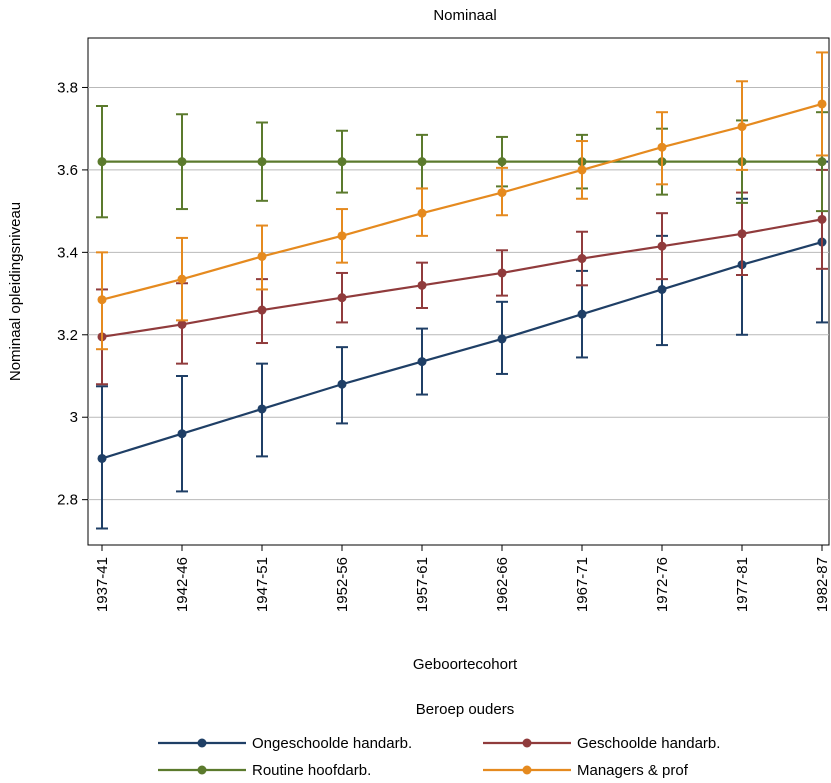 This screenshot has height=783, width=831. Describe the element at coordinates (342, 584) in the screenshot. I see `x-tick-label: 1952-56` at that location.